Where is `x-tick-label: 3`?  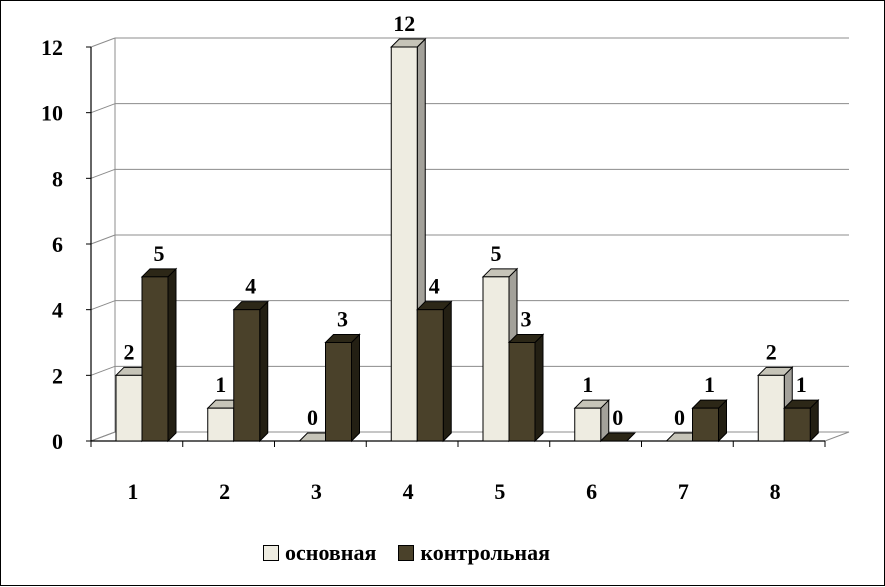 x-tick-label: 3 is located at coordinates (316, 491).